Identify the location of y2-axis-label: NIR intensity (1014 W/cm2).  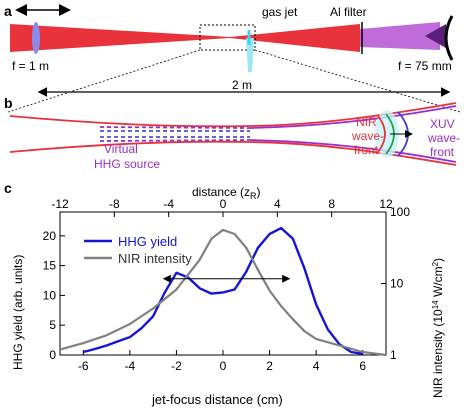
(438, 328).